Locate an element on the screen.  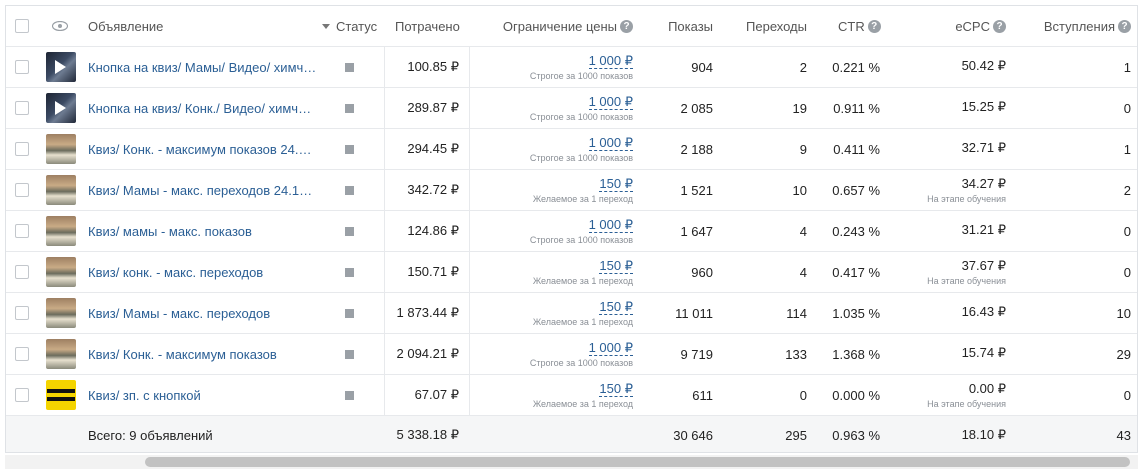
eye-icon is located at coordinates (60, 26).